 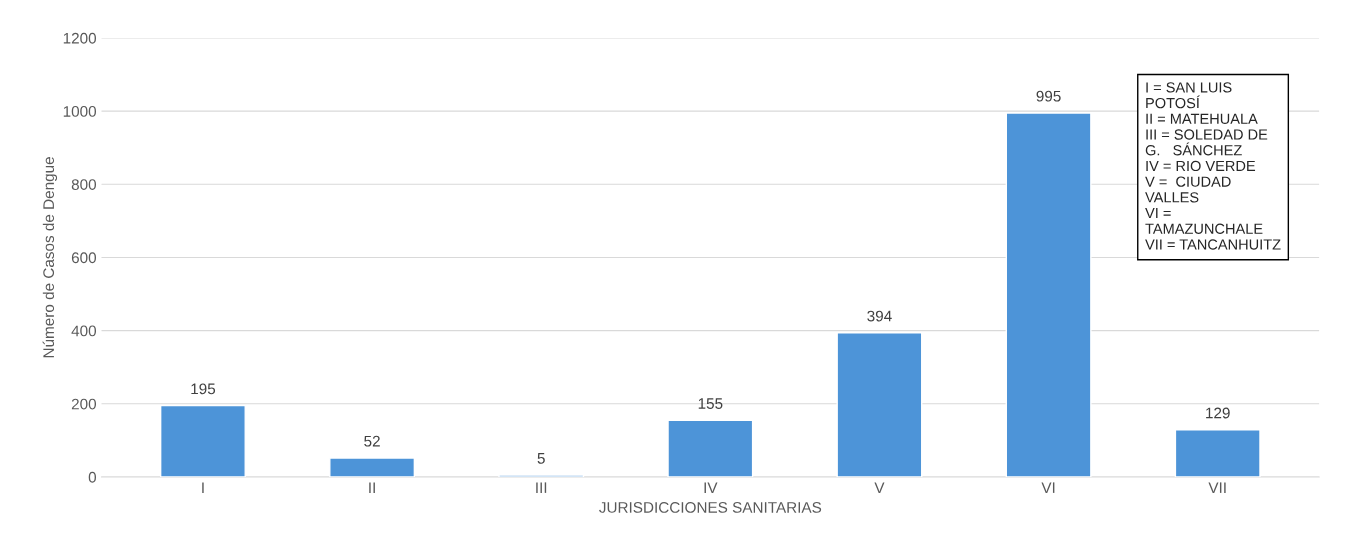 I want to click on data-label: 195, so click(x=203, y=389).